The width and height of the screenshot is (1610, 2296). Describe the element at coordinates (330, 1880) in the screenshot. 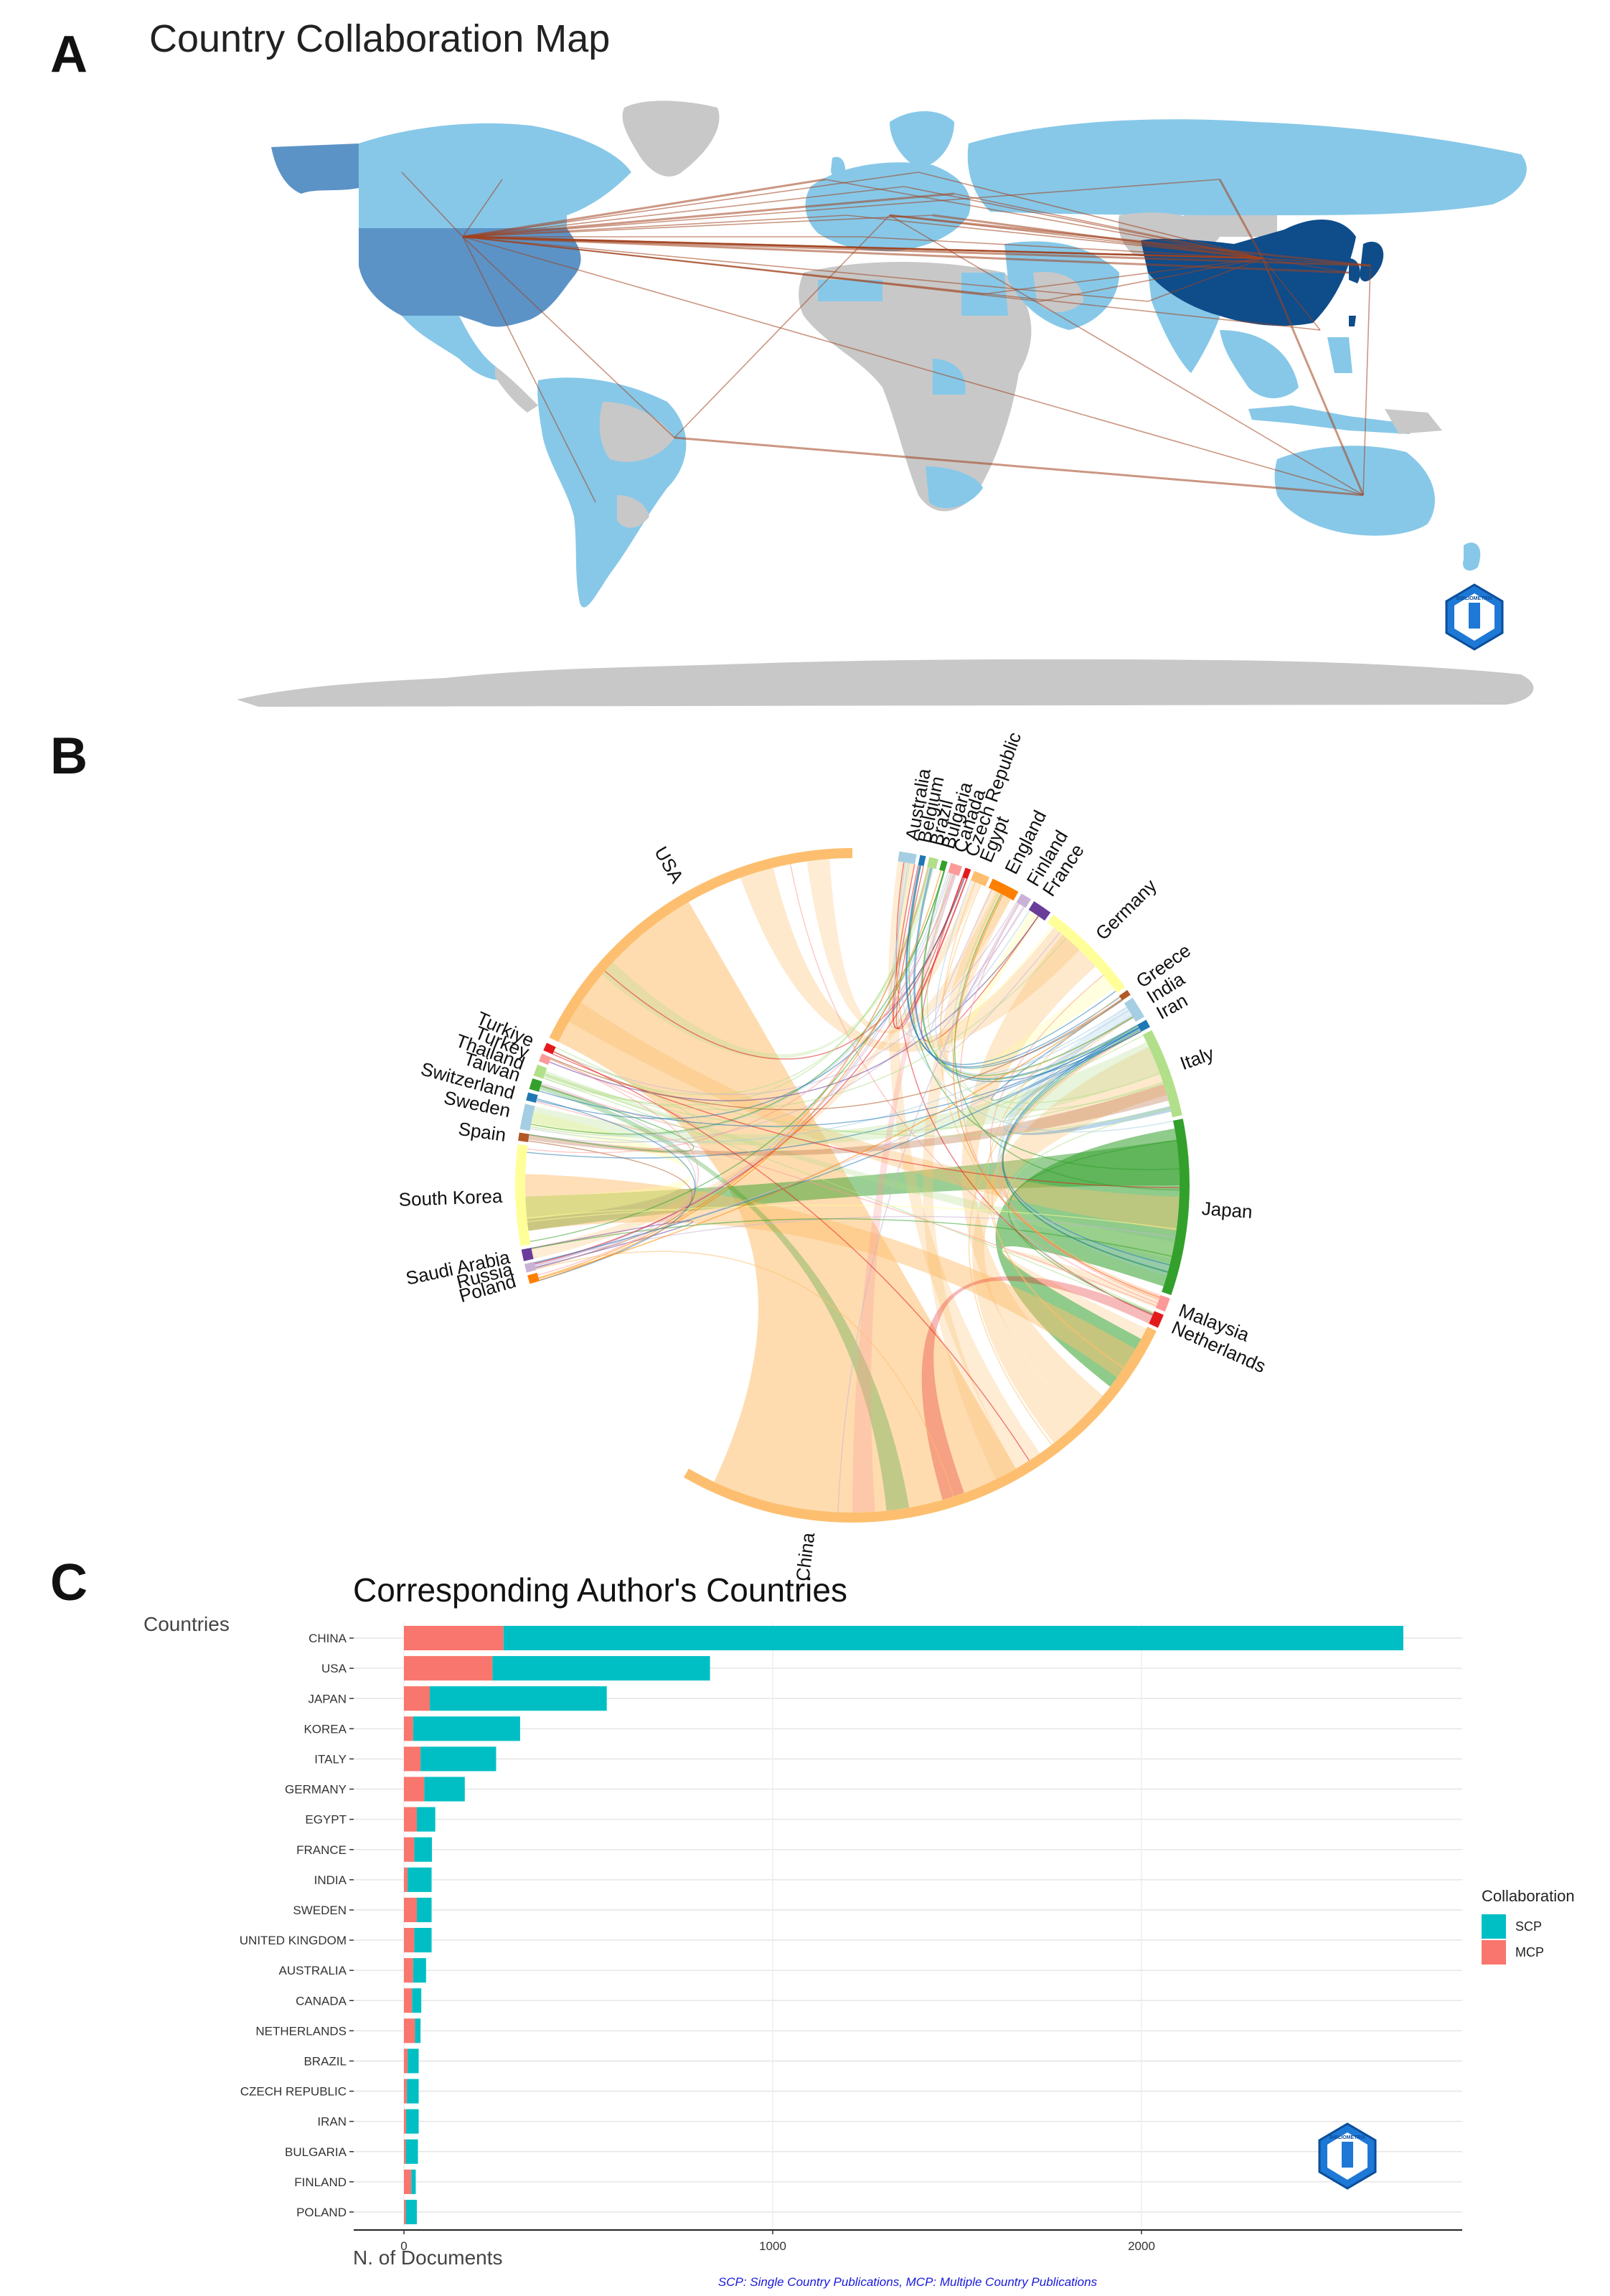

I see `y-tick-label: INDIA` at that location.